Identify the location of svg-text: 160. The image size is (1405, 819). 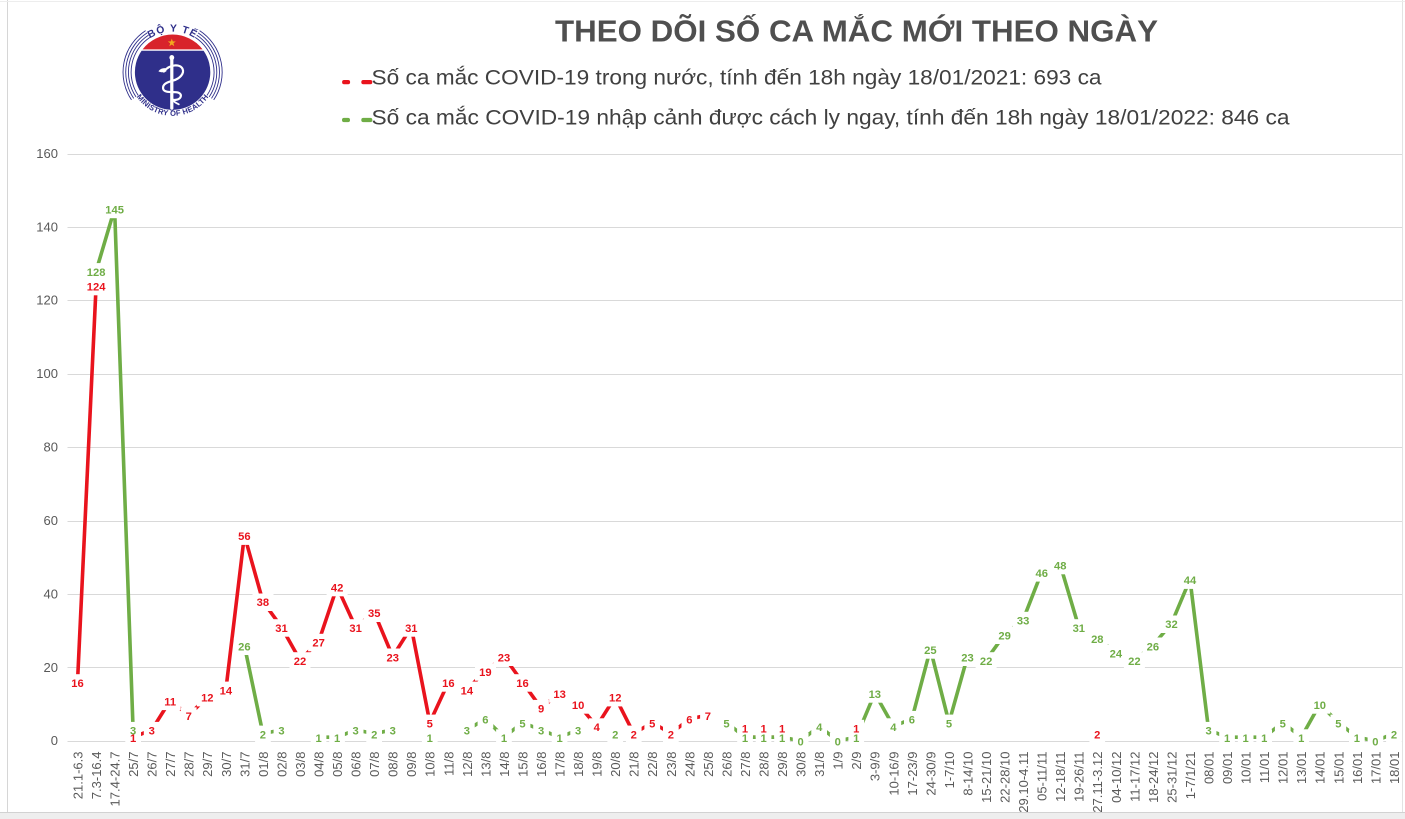
(47, 153).